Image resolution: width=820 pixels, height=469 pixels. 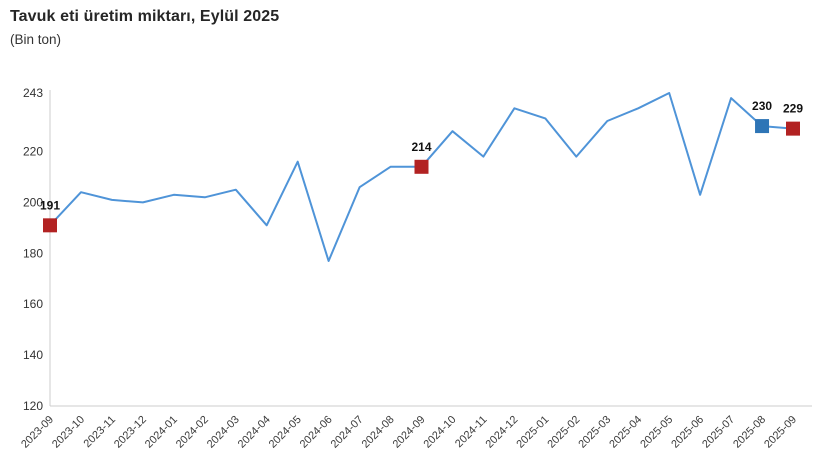 I want to click on x-axis-label: 2024-04, so click(x=254, y=432).